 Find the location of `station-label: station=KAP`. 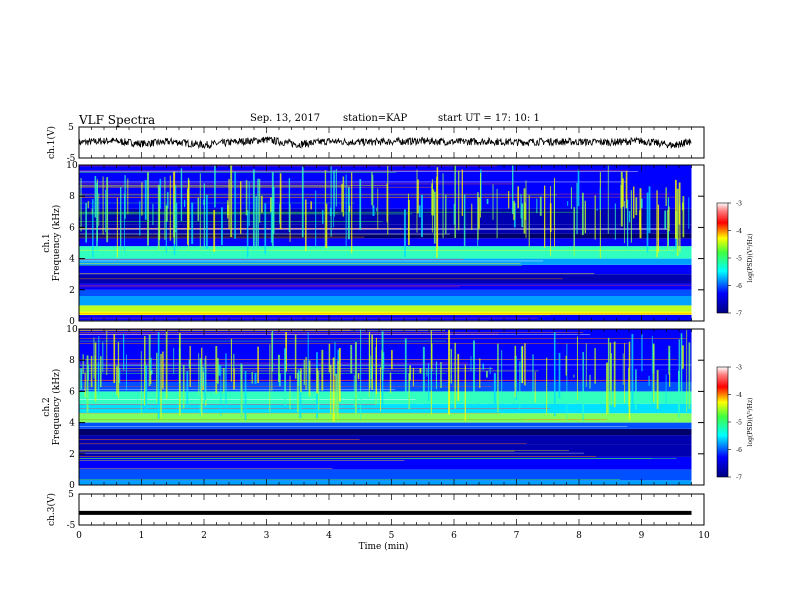

station-label: station=KAP is located at coordinates (375, 118).